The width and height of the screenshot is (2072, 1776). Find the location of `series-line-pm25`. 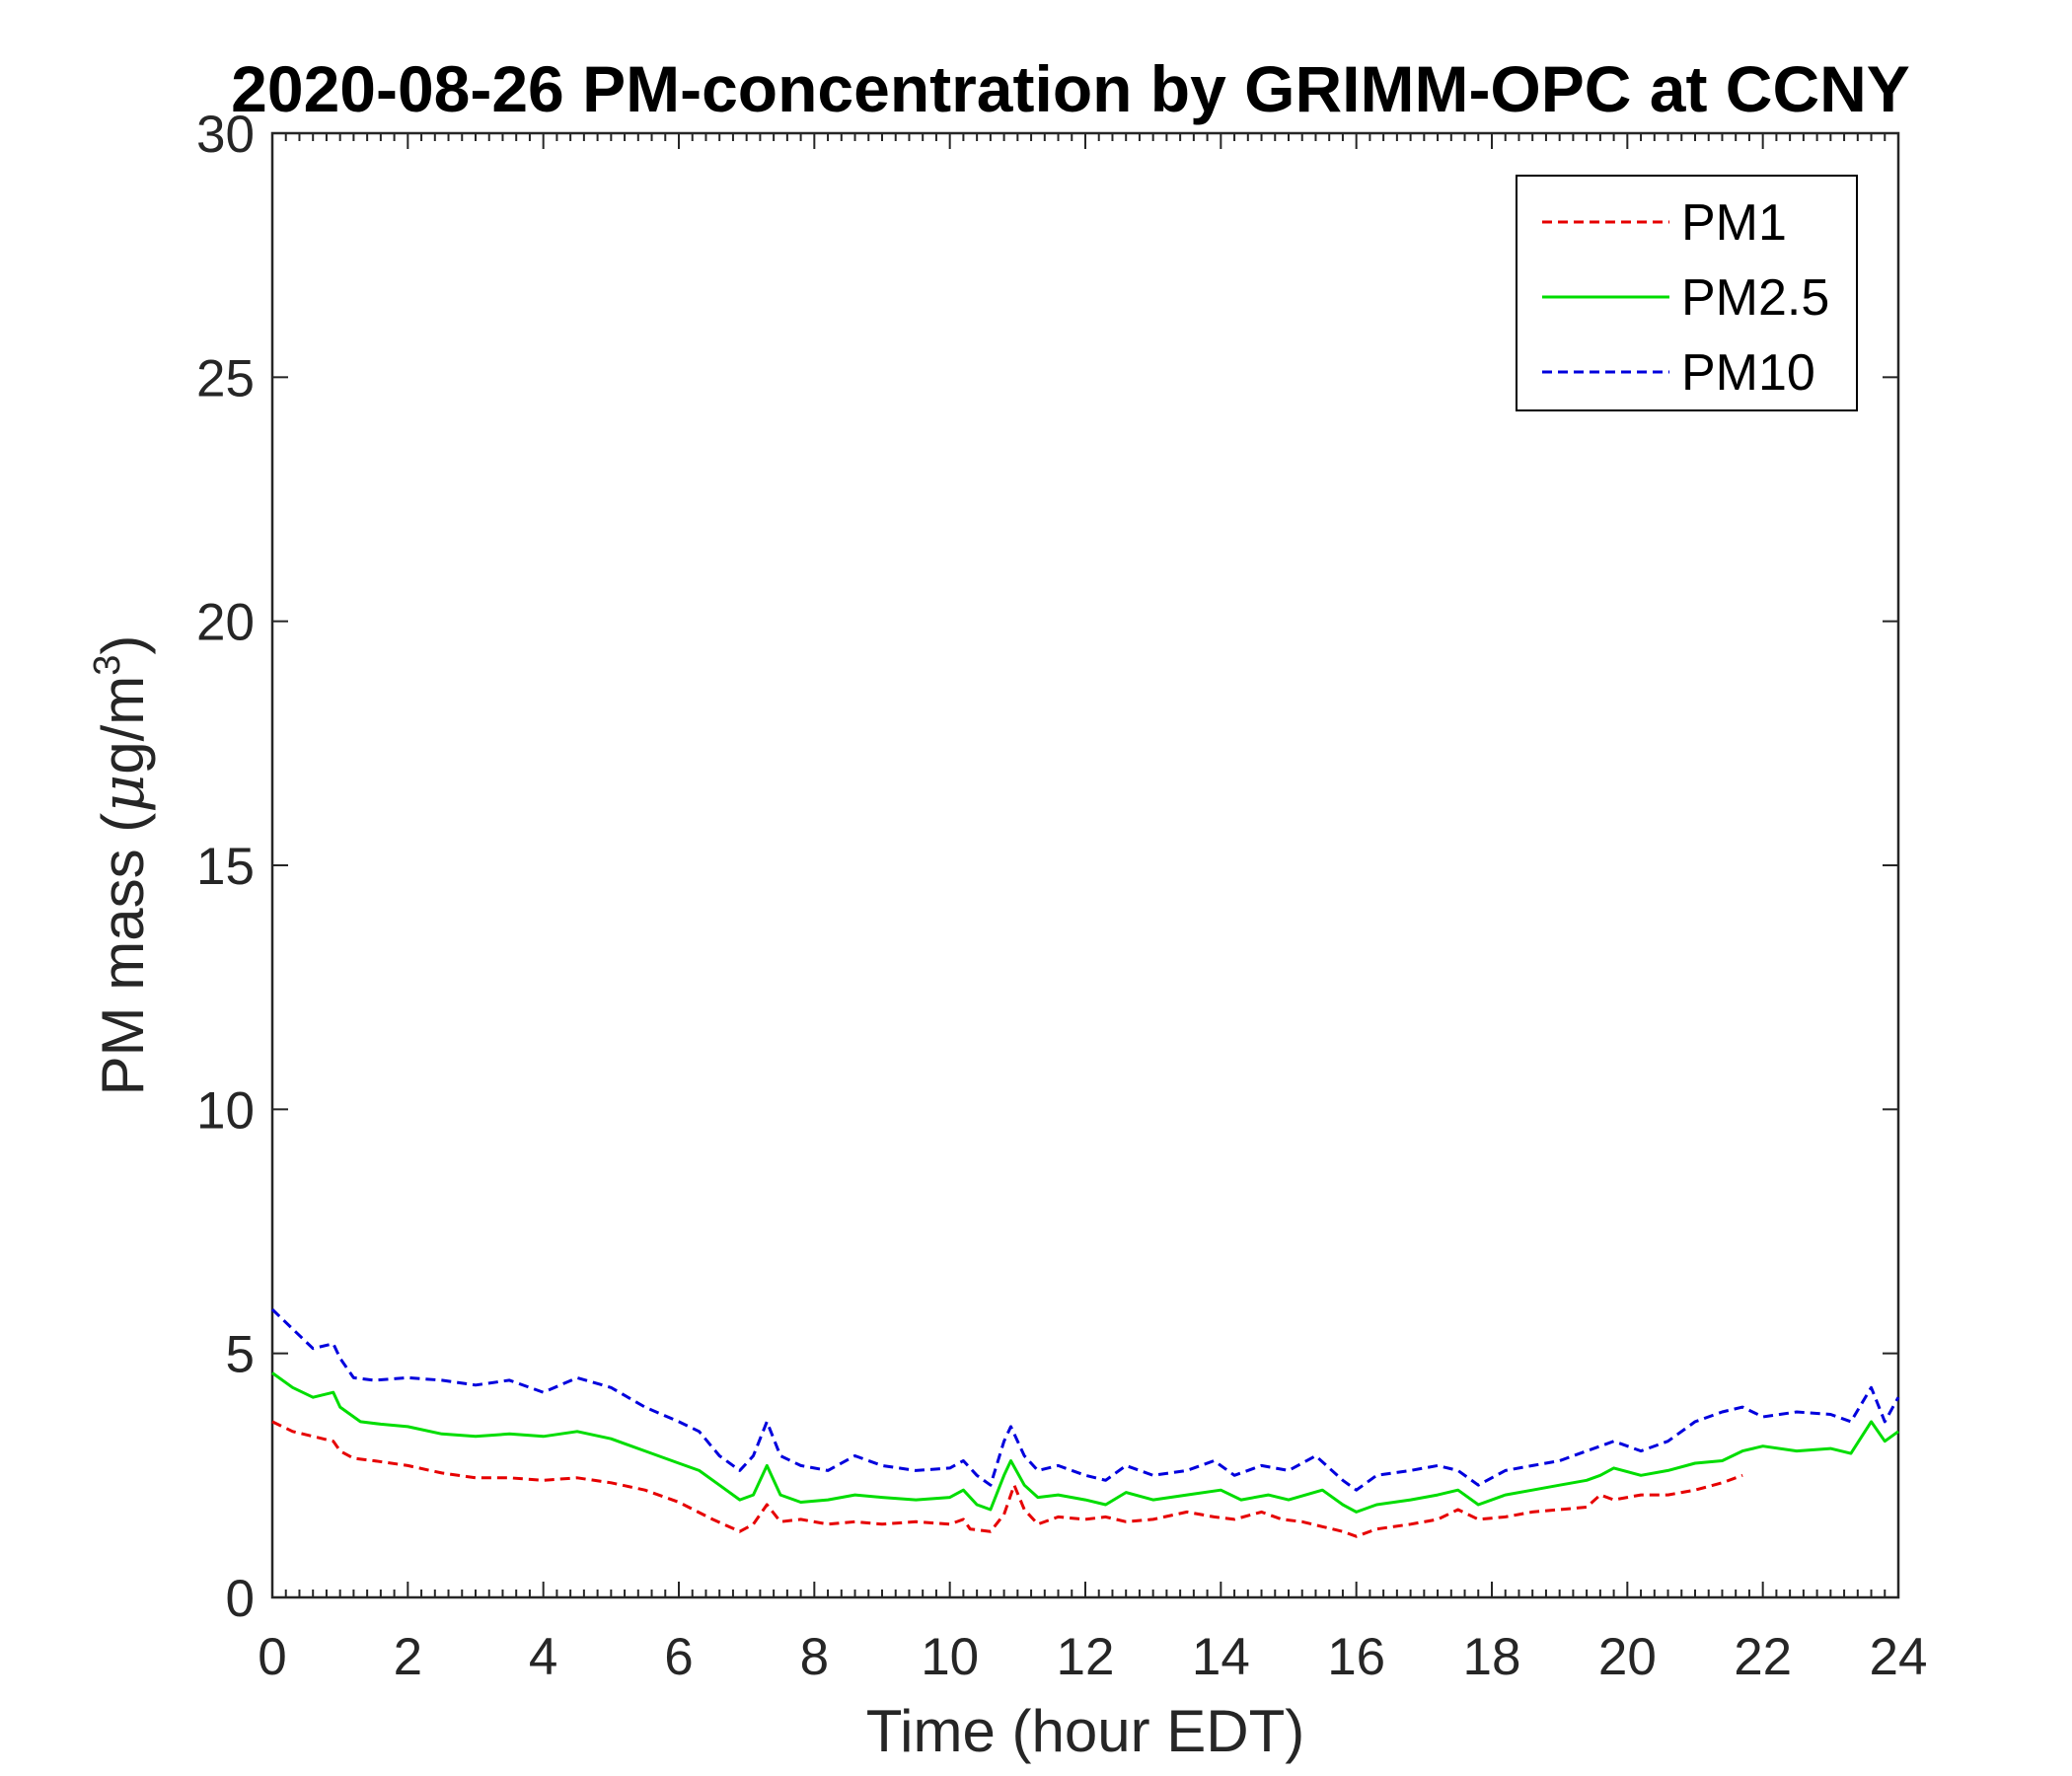

series-line-pm25 is located at coordinates (1085, 1443).